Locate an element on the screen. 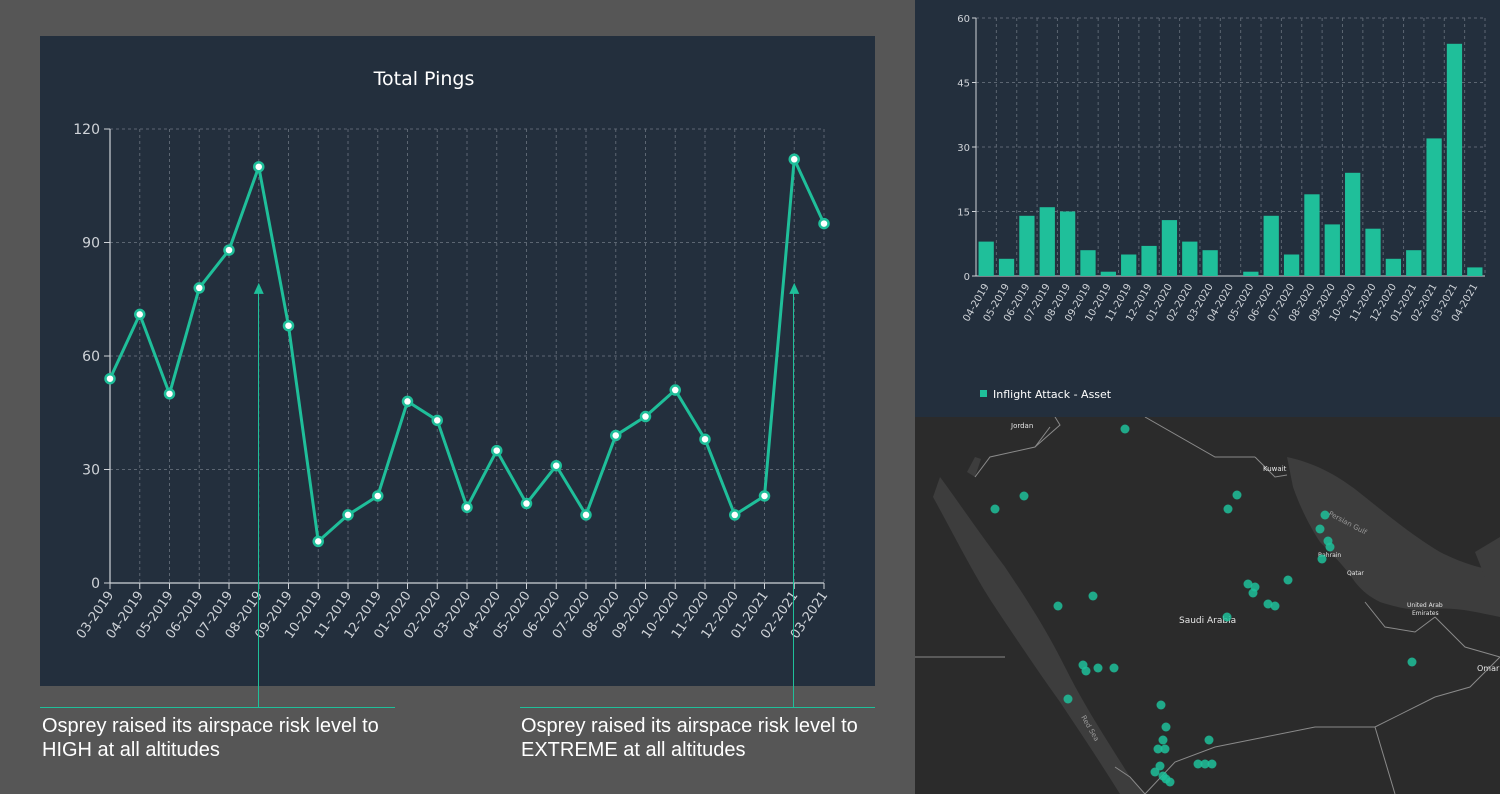 The width and height of the screenshot is (1500, 794). persian-gulf-water is located at coordinates (1393, 537).